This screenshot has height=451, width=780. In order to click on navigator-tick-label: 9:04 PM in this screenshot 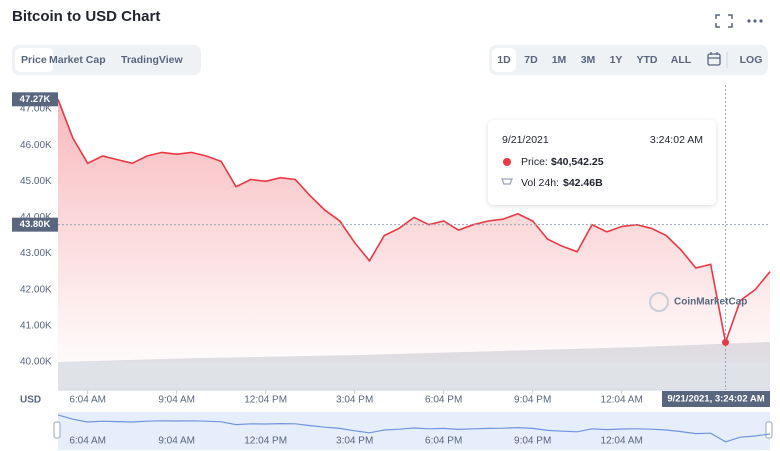, I will do `click(532, 441)`.